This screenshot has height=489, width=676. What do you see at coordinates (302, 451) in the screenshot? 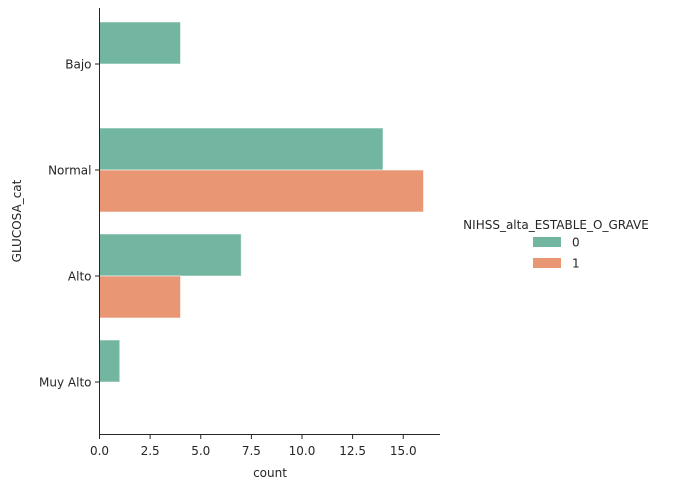
I see `x-tick-label-4: 10.0` at bounding box center [302, 451].